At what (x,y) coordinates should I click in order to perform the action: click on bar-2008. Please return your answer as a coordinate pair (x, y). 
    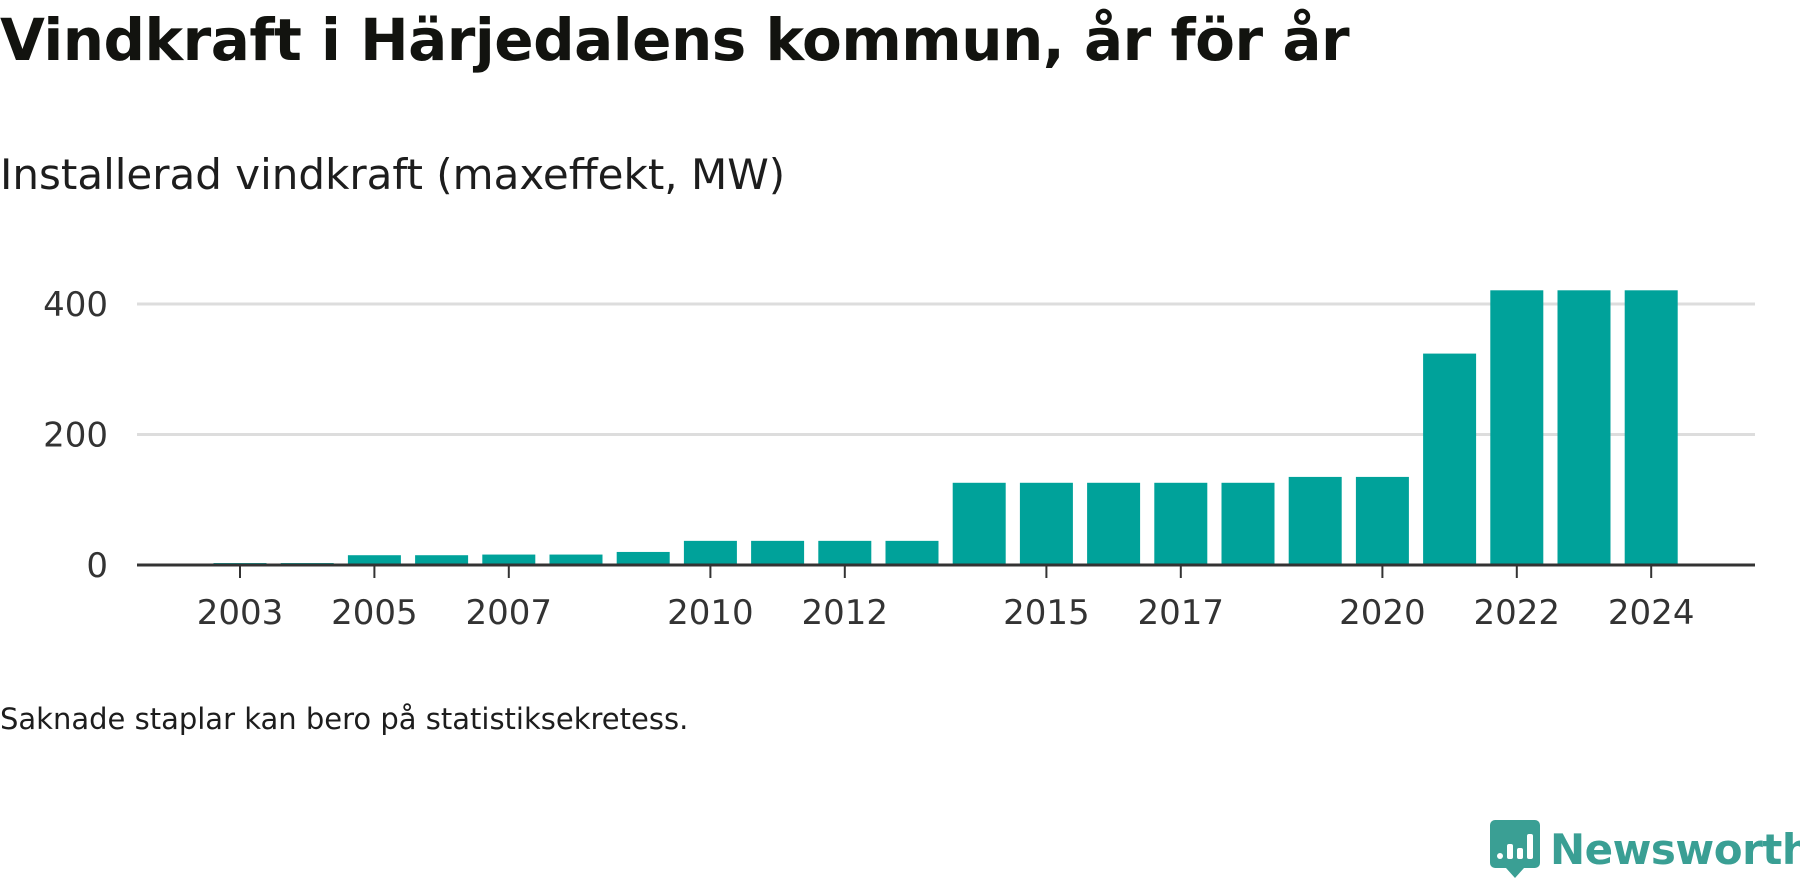
    Looking at the image, I should click on (576, 559).